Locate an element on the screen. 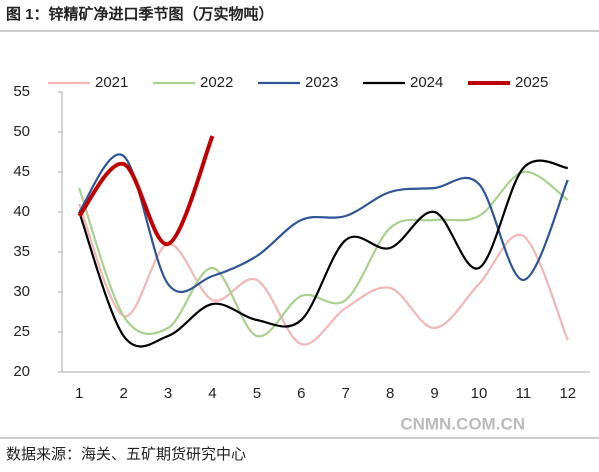 Image resolution: width=599 pixels, height=472 pixels. source: 数据来源：海关、五矿期货研究中心 is located at coordinates (126, 454).